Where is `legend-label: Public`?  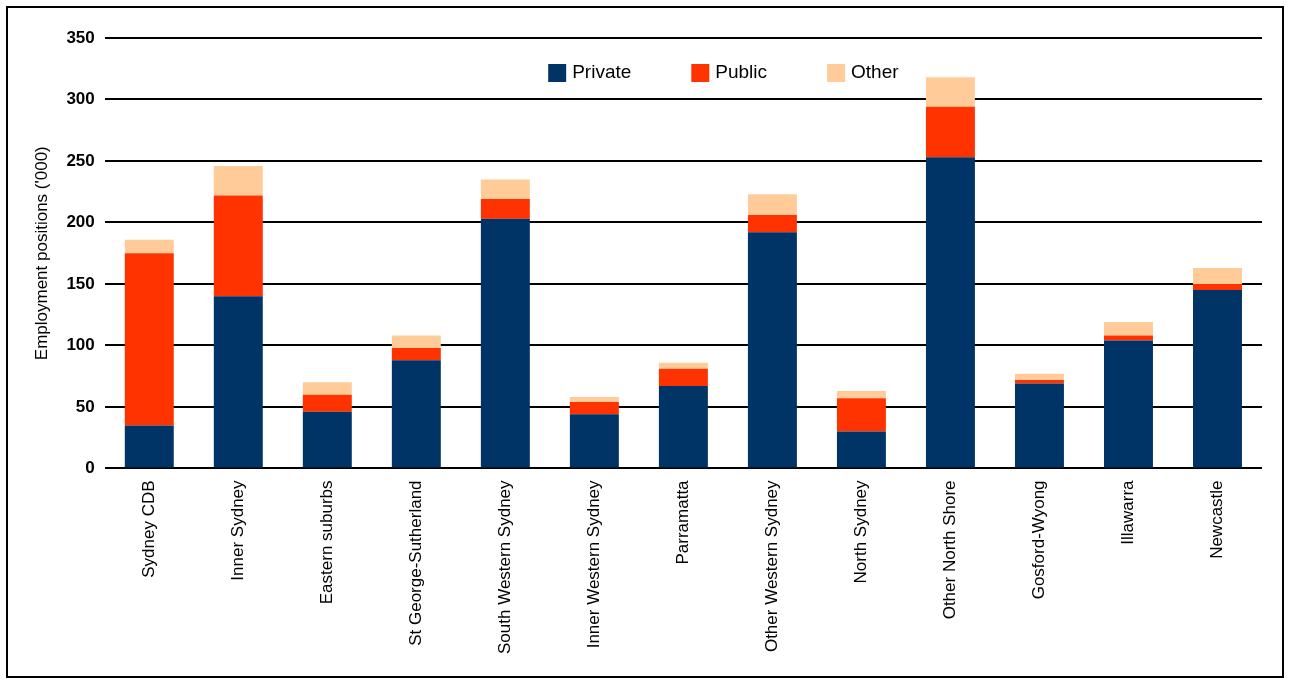 legend-label: Public is located at coordinates (741, 72).